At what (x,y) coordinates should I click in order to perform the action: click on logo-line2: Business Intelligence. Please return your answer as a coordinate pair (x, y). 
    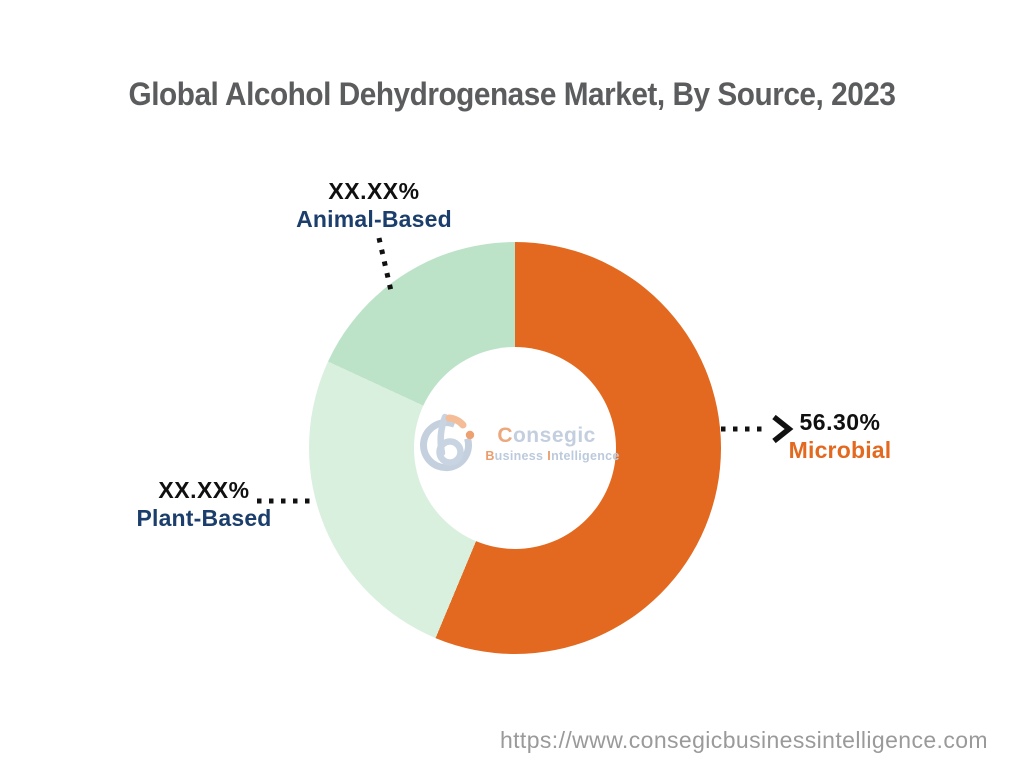
    Looking at the image, I should click on (552, 456).